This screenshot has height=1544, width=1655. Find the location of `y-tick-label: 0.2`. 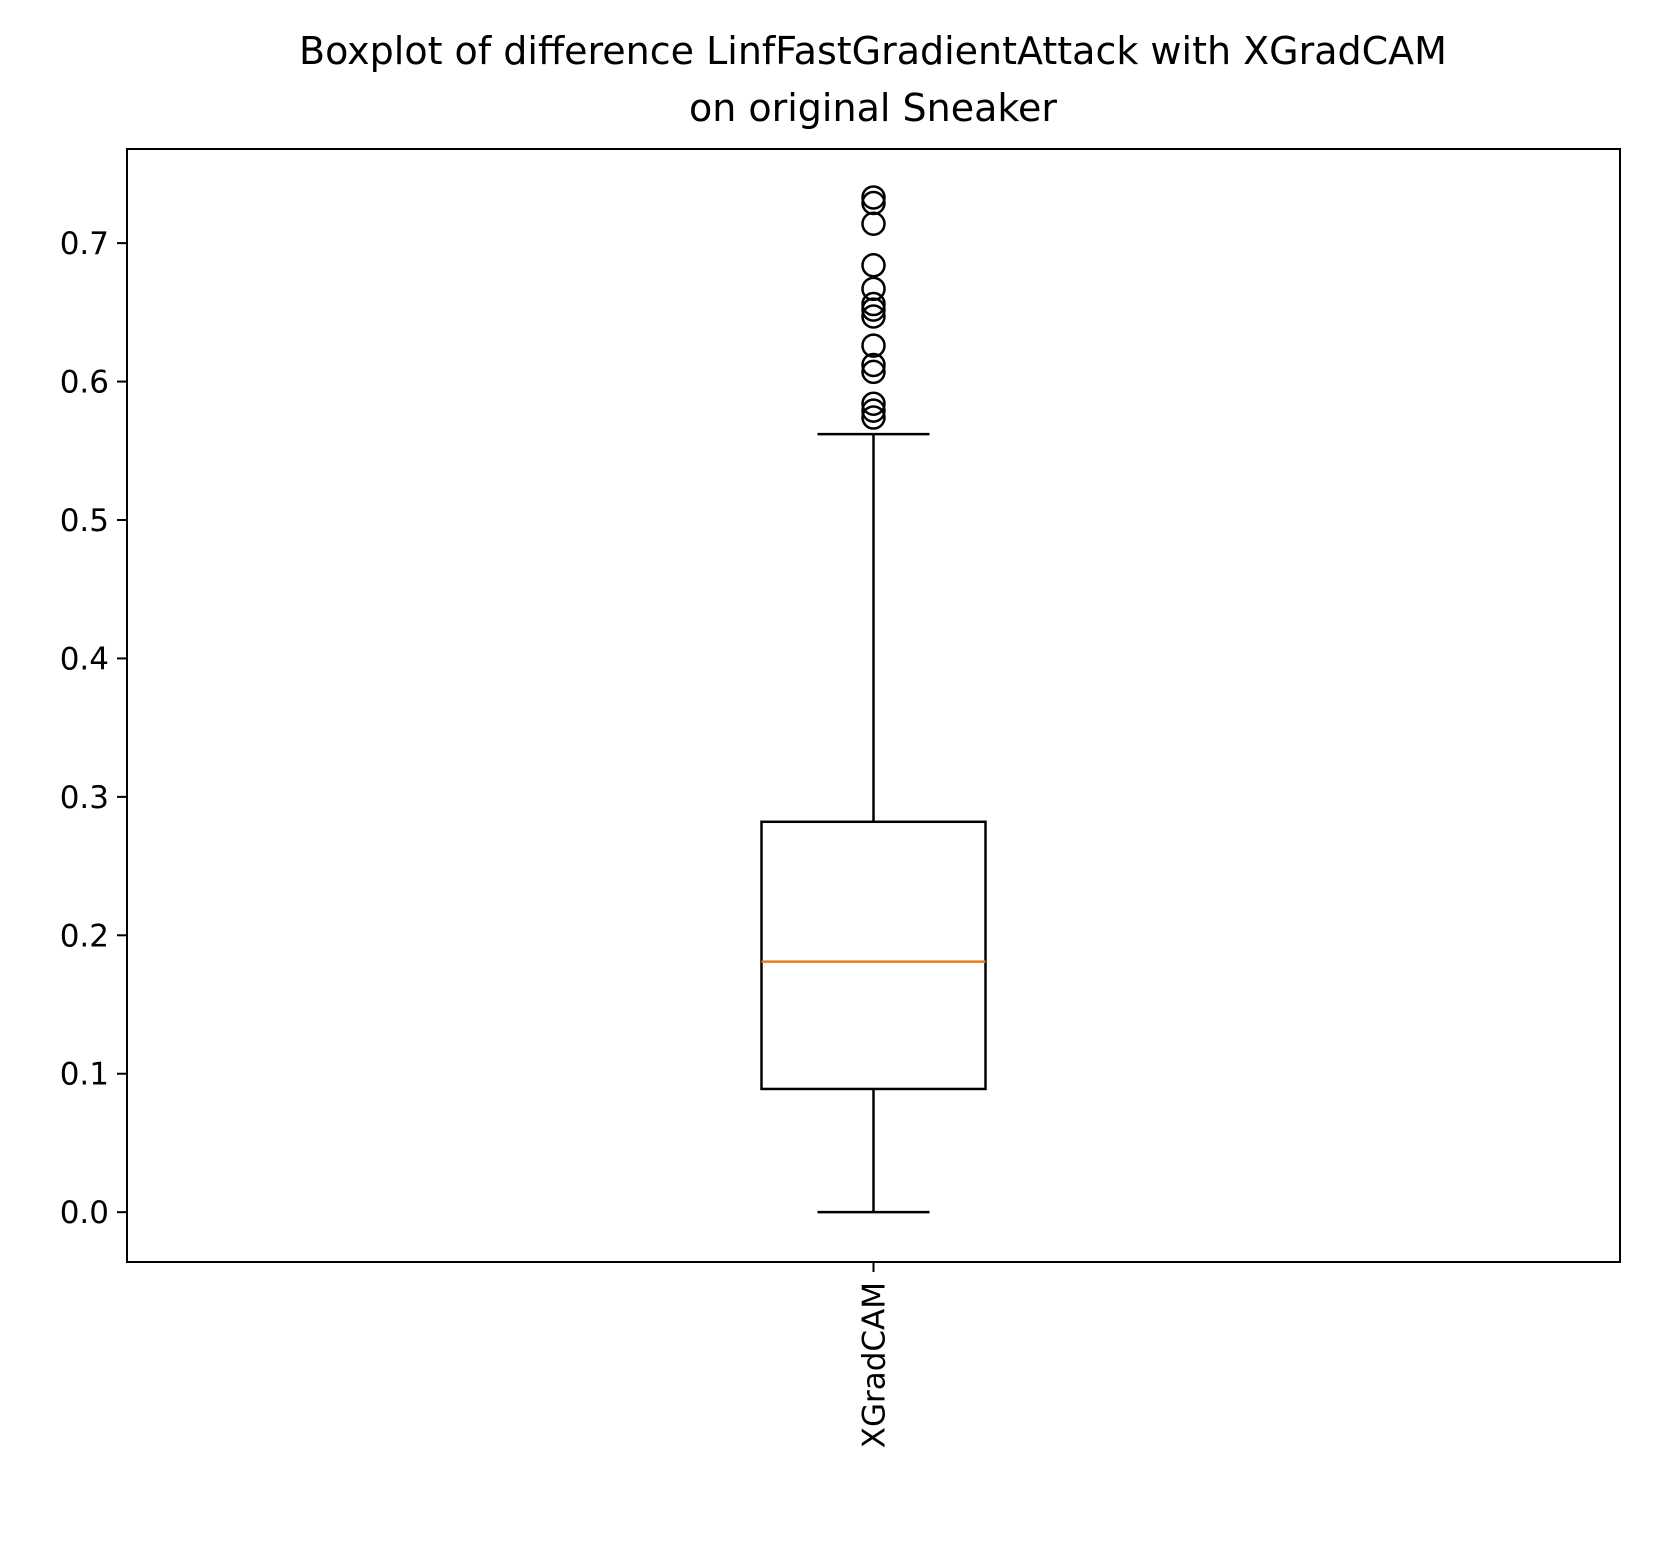

y-tick-label: 0.2 is located at coordinates (84, 936).